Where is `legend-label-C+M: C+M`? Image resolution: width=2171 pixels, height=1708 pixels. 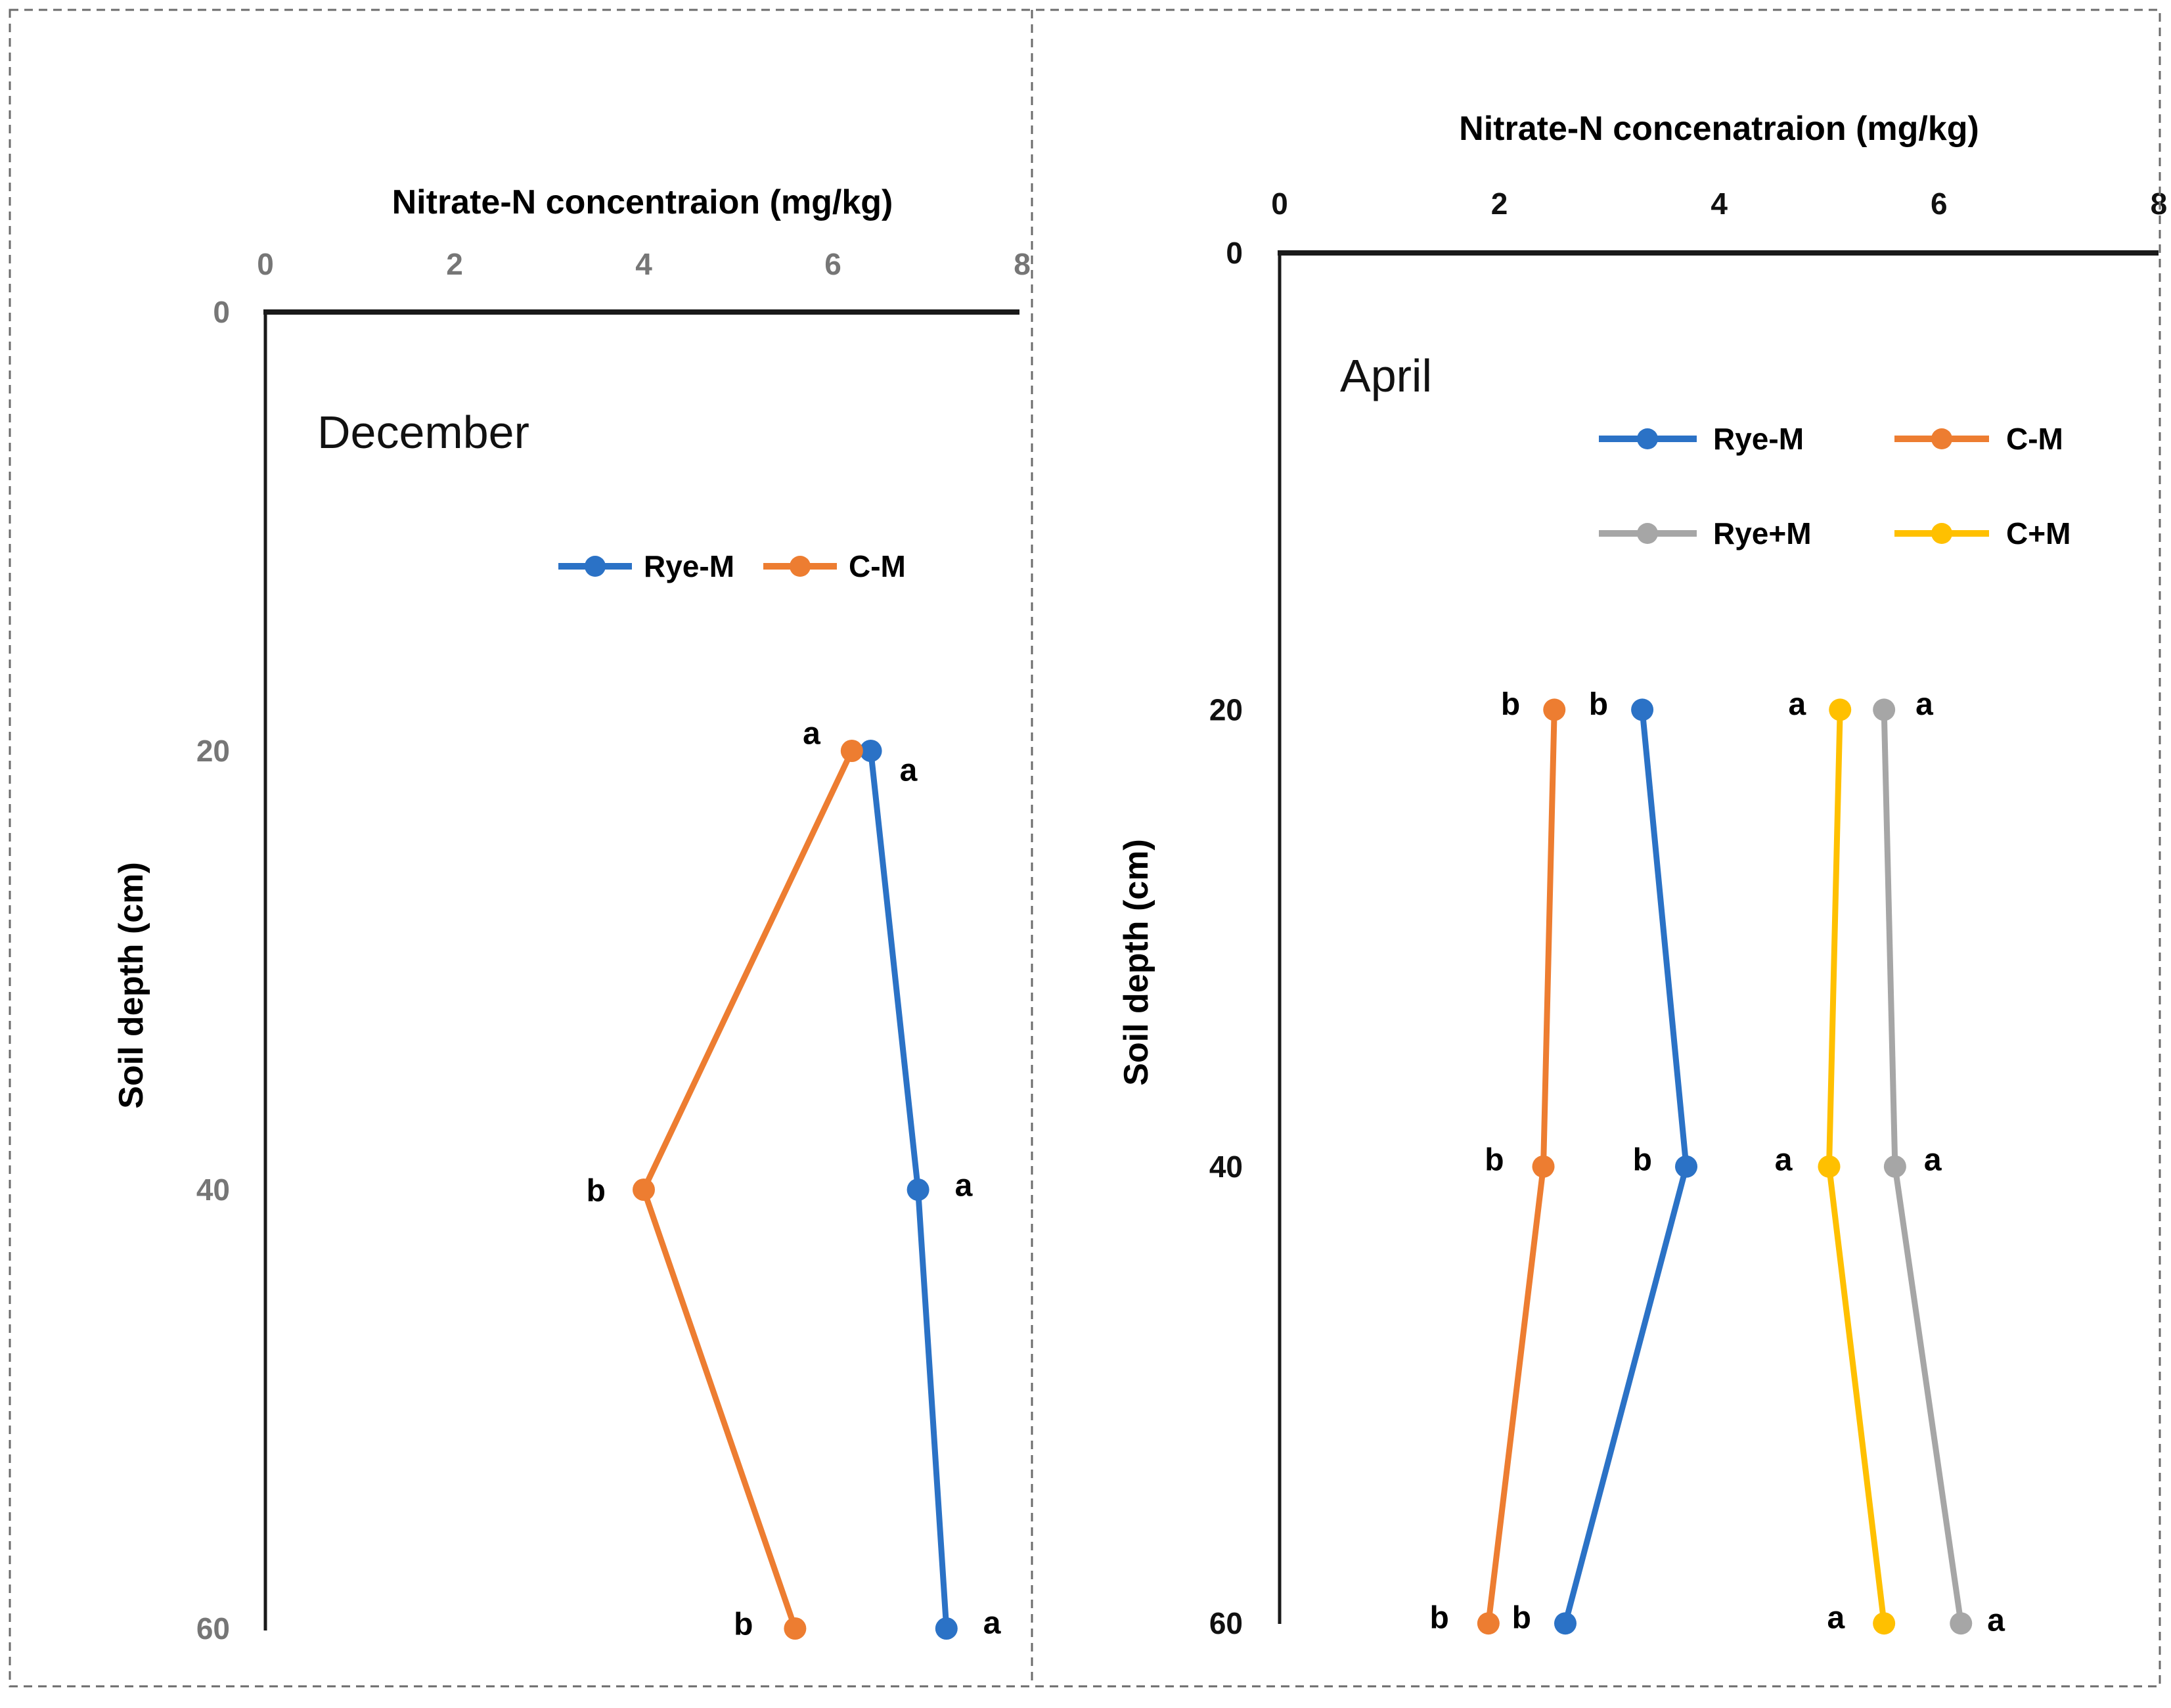
legend-label-C+M: C+M is located at coordinates (2038, 533).